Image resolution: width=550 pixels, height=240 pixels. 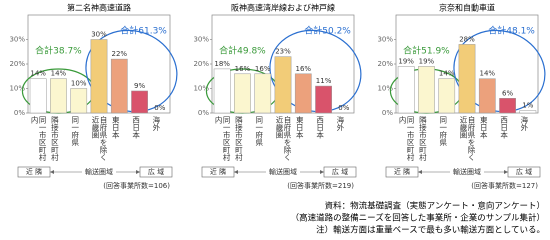 What do you see at coordinates (58, 51) in the screenshot?
I see `annotation: 合計38.7%` at bounding box center [58, 51].